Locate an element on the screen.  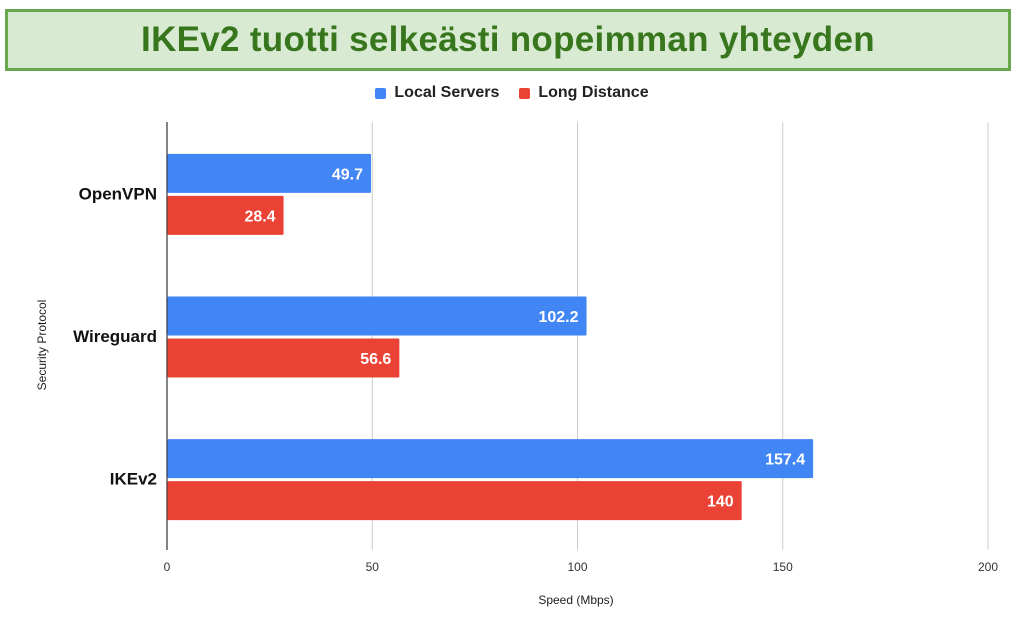
legend-swatch-long-distance is located at coordinates (525, 93).